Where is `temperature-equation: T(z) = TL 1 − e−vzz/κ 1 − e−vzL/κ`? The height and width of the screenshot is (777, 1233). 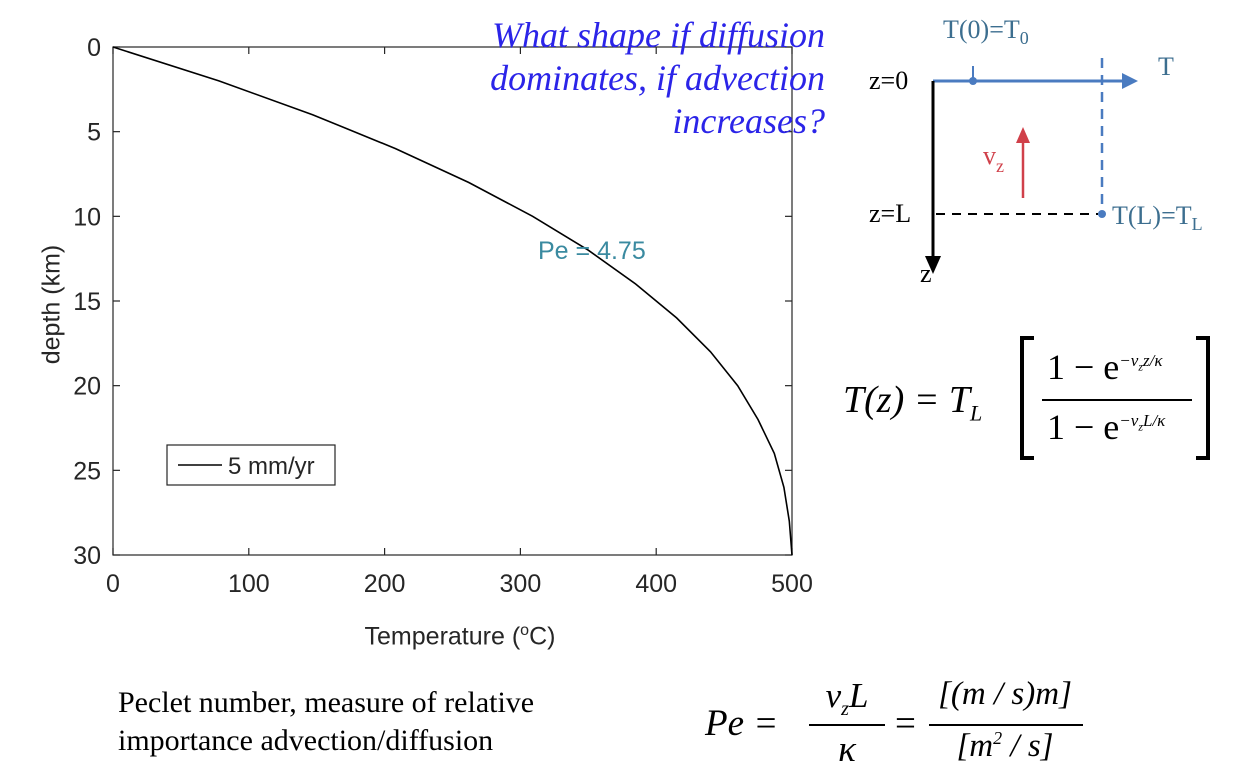
temperature-equation: T(z) = TL 1 − e−vzz/κ 1 − e−vzL/κ is located at coordinates (1030, 399).